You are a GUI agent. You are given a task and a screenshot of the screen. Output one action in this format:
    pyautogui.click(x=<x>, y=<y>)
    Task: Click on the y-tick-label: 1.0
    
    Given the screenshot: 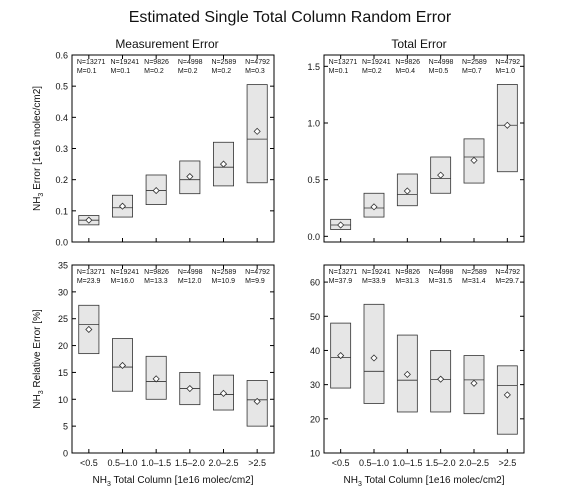 What is the action you would take?
    pyautogui.click(x=313, y=124)
    